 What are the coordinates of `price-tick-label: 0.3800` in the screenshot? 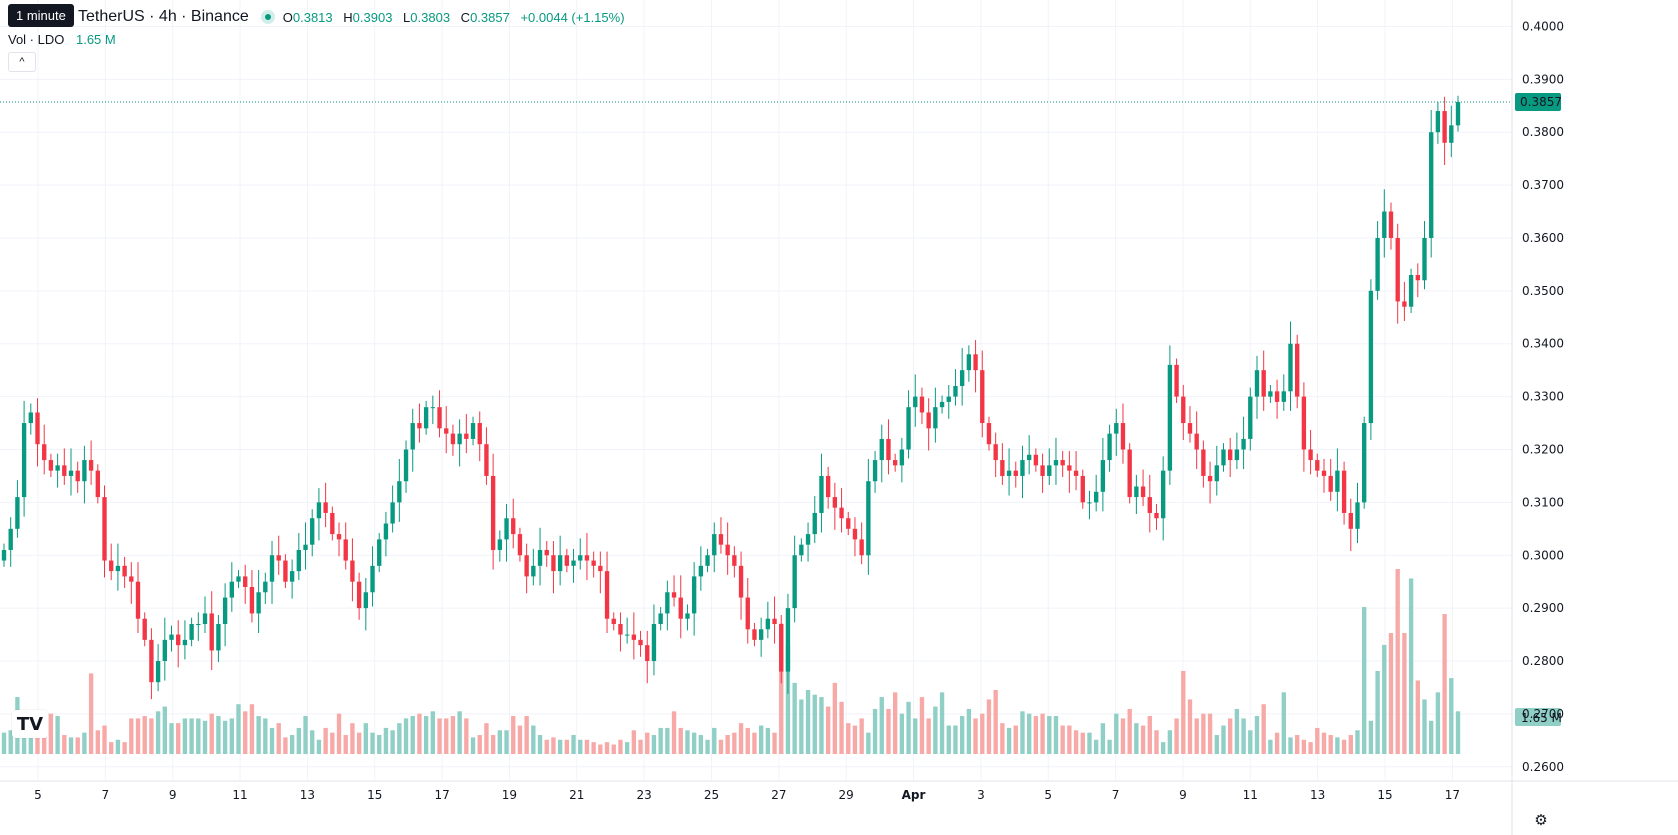 It's located at (1543, 132).